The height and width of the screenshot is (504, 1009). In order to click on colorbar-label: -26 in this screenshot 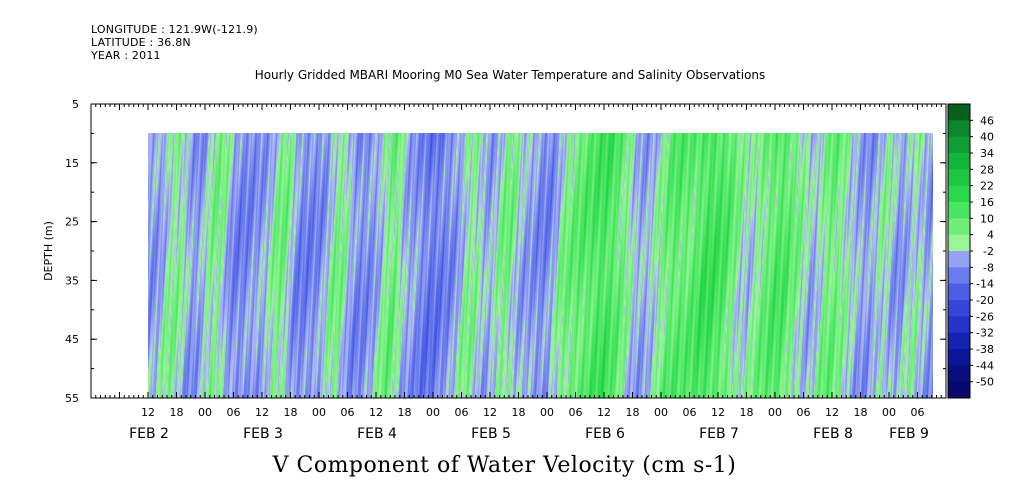, I will do `click(985, 316)`.